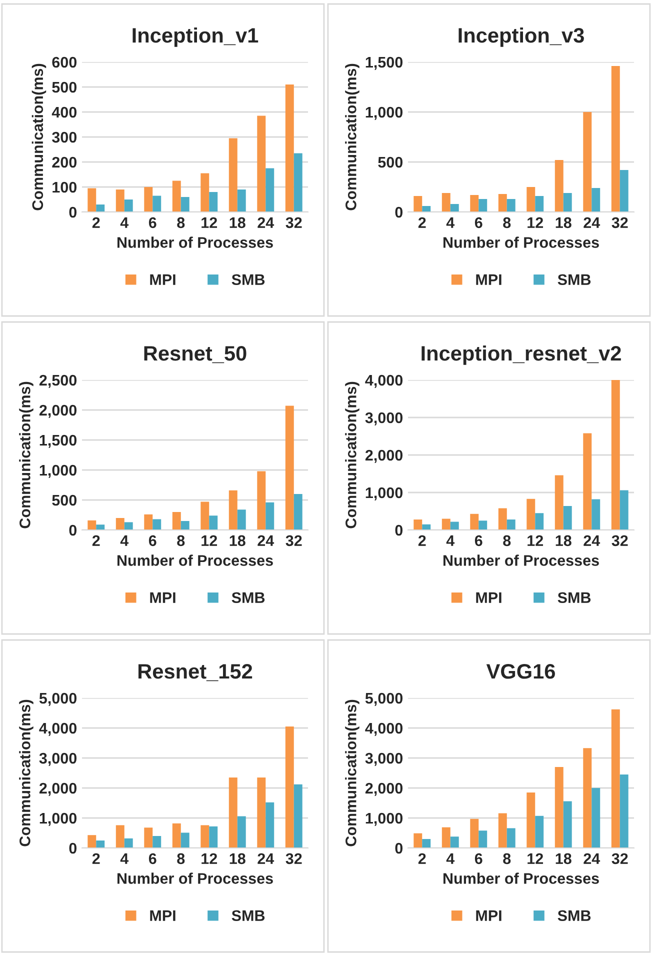  Describe the element at coordinates (450, 222) in the screenshot. I see `x-tick-label: 4` at that location.